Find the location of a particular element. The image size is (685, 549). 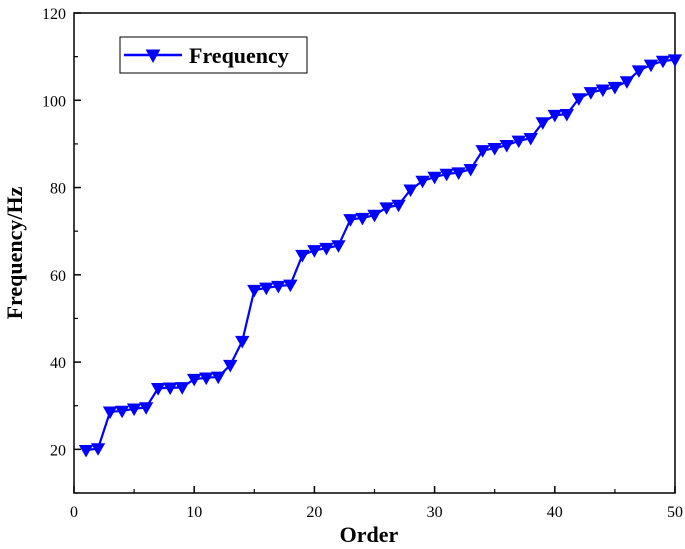

y-tick-label: 80 is located at coordinates (58, 189).